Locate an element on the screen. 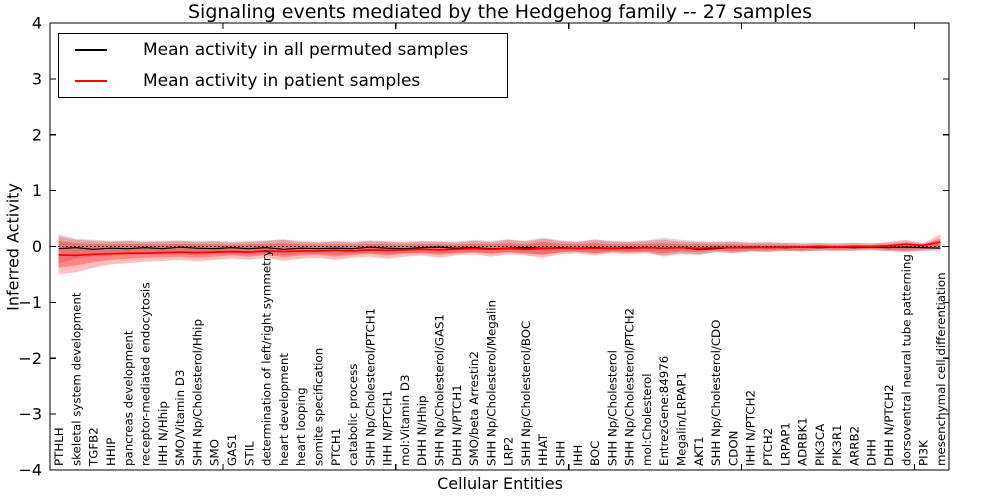  x-category-label: IHH N/Hhip is located at coordinates (163, 433).